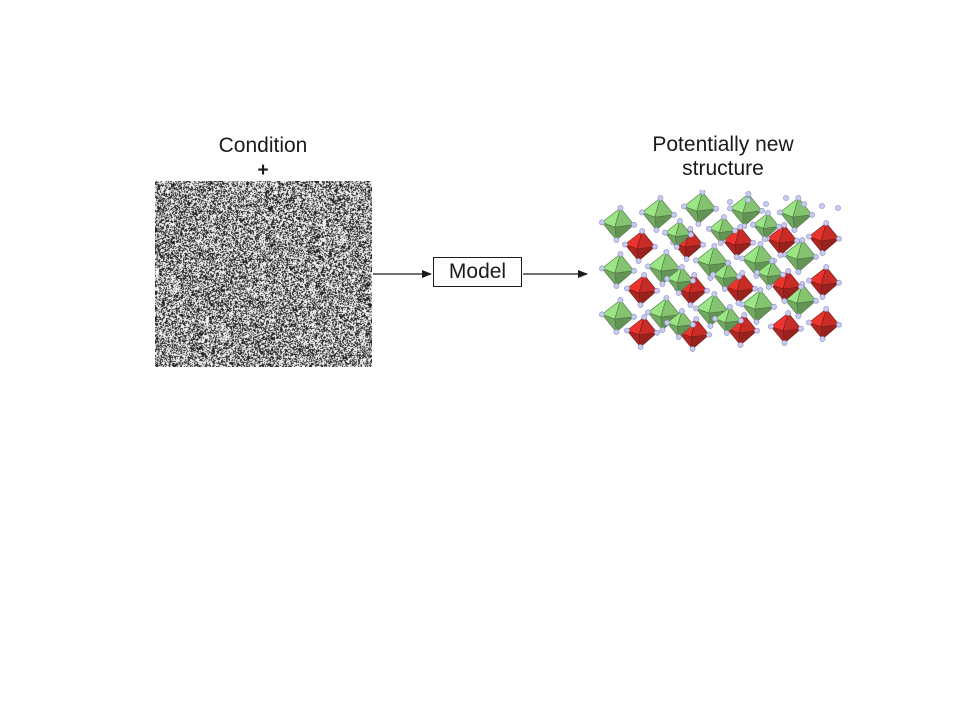  I want to click on output-label-line2: structure, so click(723, 168).